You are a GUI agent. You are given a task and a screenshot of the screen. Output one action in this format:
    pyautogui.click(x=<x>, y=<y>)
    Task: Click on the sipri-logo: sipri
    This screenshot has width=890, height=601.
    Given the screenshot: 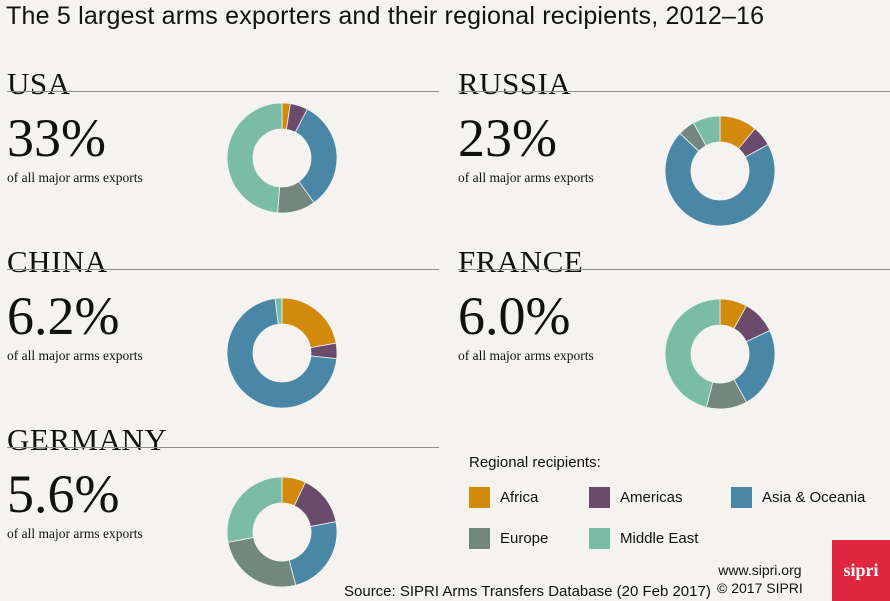 What is the action you would take?
    pyautogui.click(x=861, y=570)
    